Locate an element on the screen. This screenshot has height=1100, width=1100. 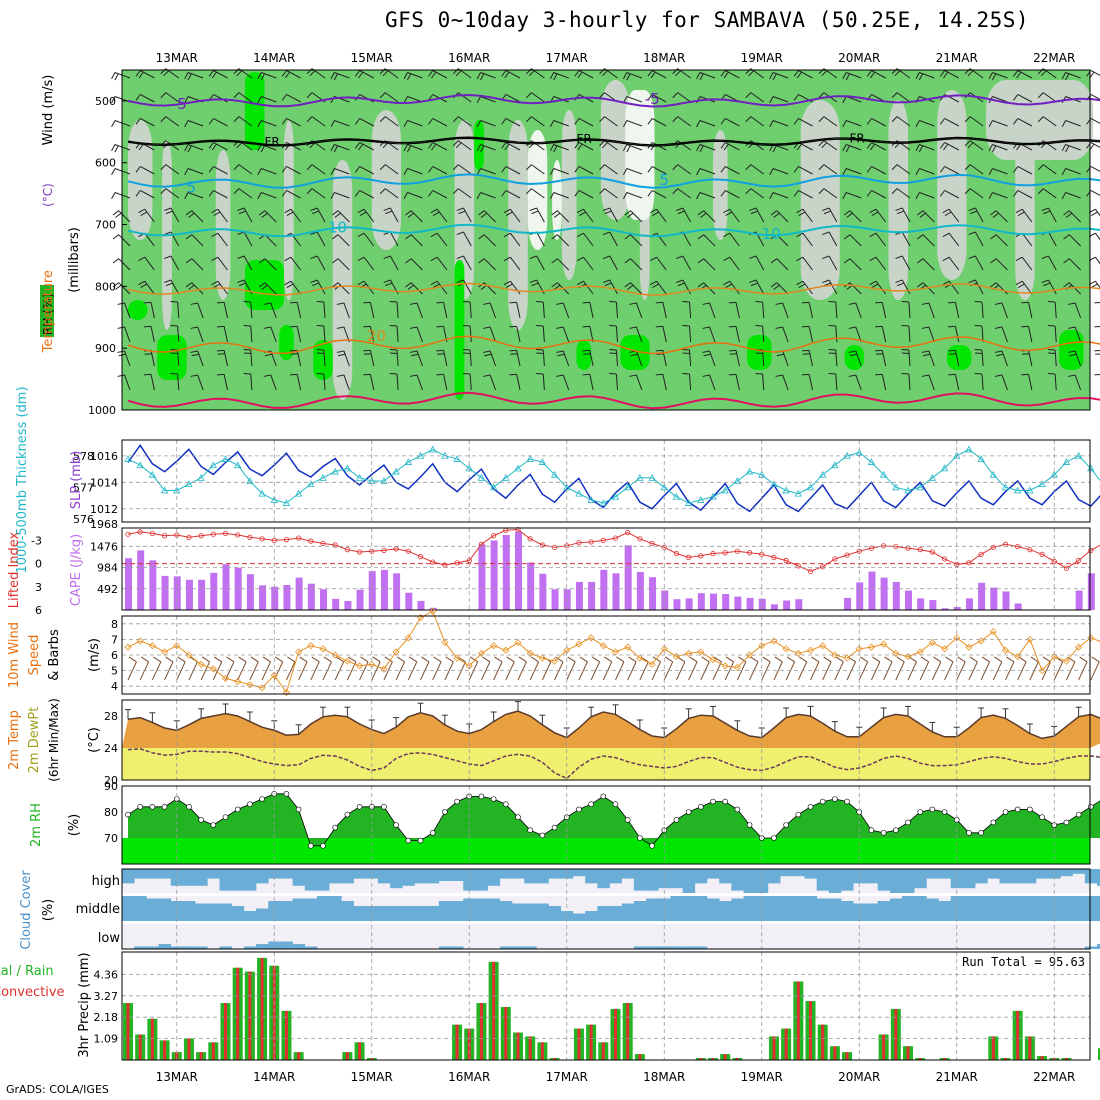
precip-tick-label: 3.27 is located at coordinates (106, 996).